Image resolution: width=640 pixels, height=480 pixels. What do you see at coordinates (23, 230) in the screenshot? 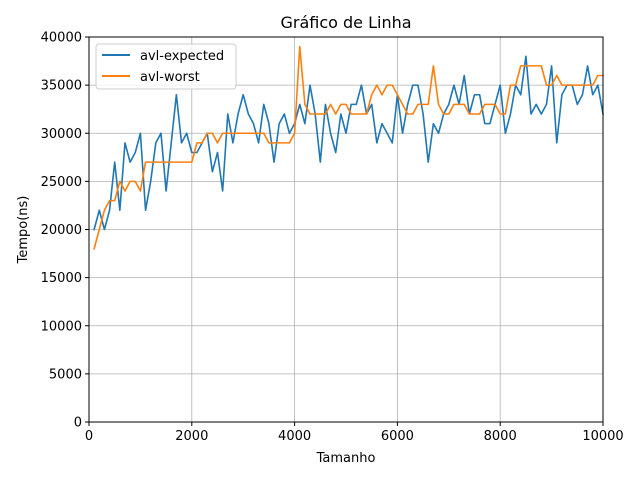
I see `y-axis-label: Tempo(ns)` at bounding box center [23, 230].